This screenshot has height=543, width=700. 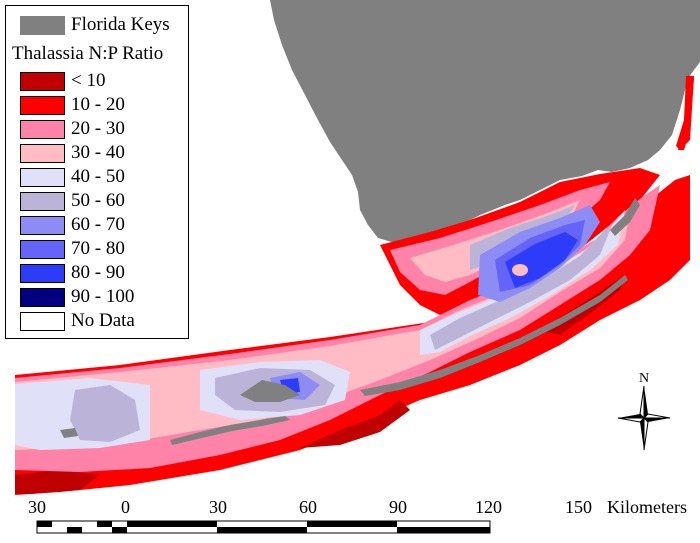 I want to click on legend-row: 80 - 90, so click(x=72, y=273).